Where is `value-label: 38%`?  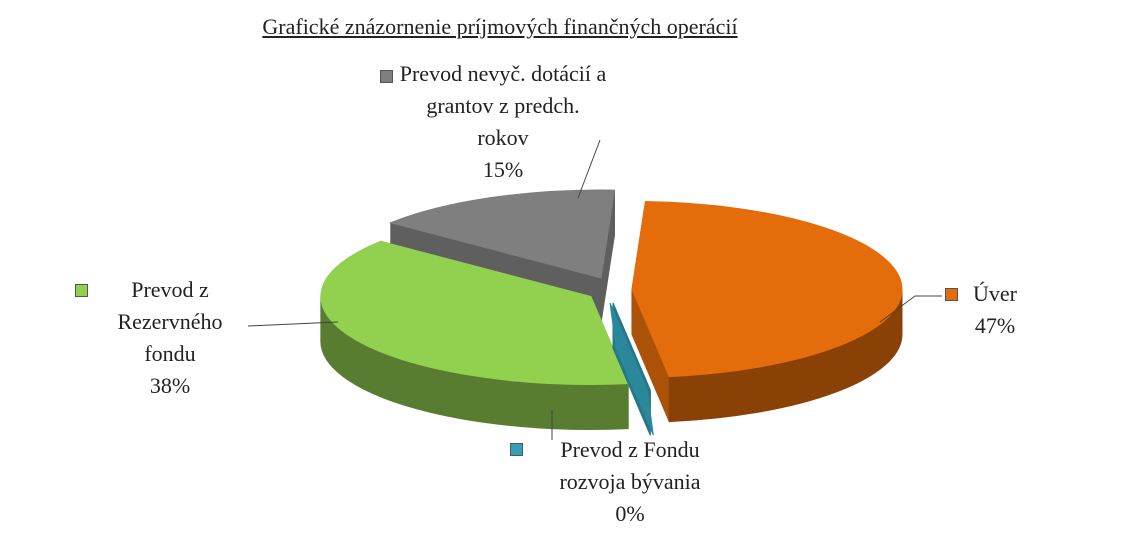 value-label: 38% is located at coordinates (170, 385).